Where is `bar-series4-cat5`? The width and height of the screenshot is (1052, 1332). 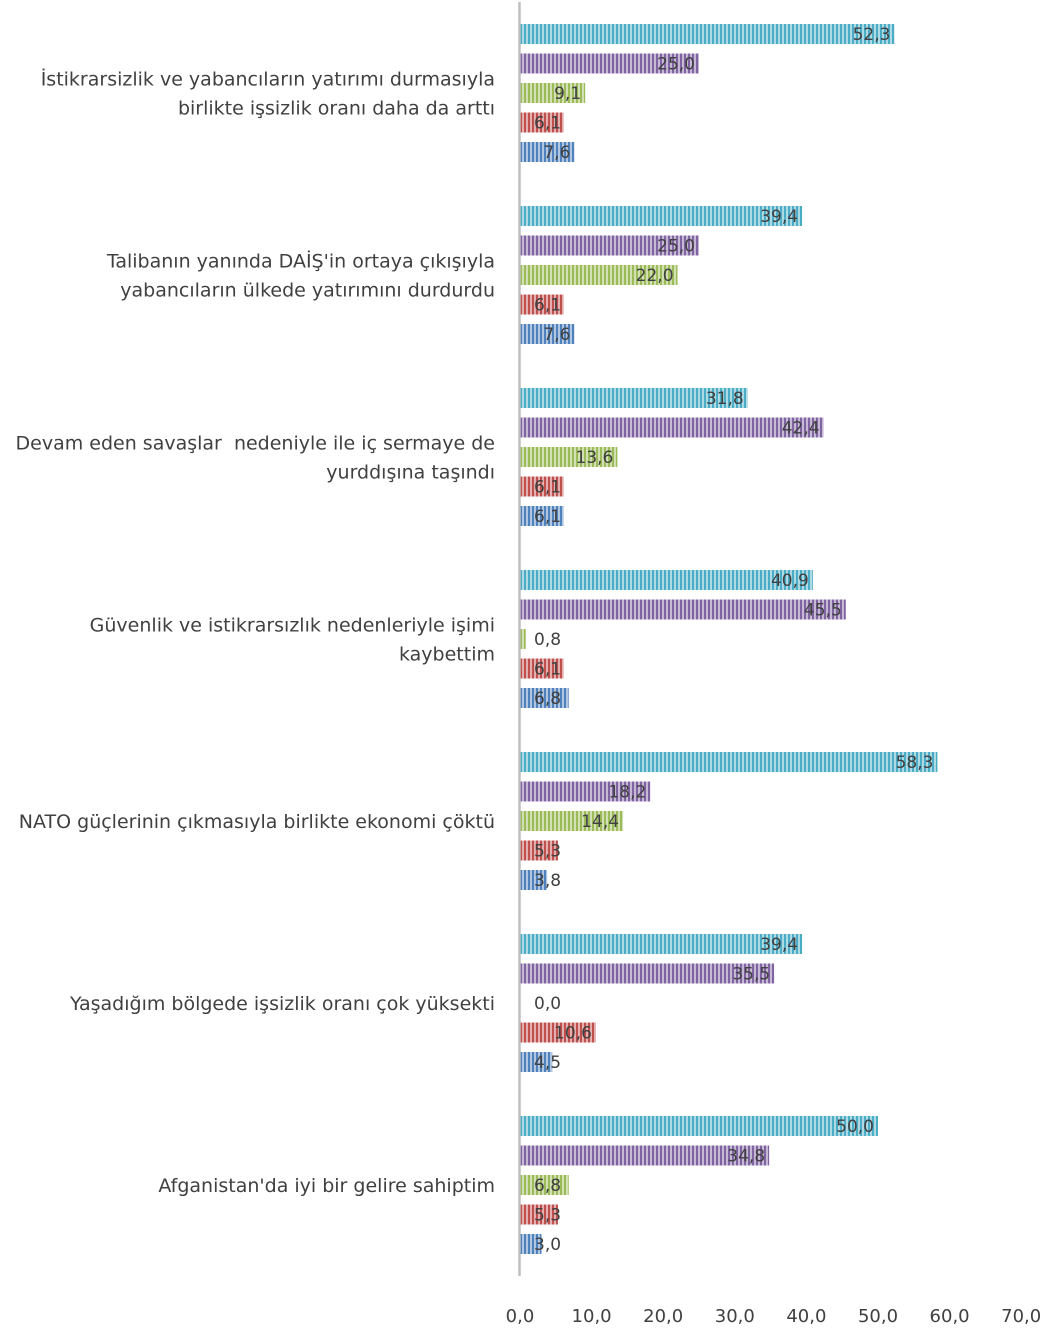
bar-series4-cat5 is located at coordinates (539, 850).